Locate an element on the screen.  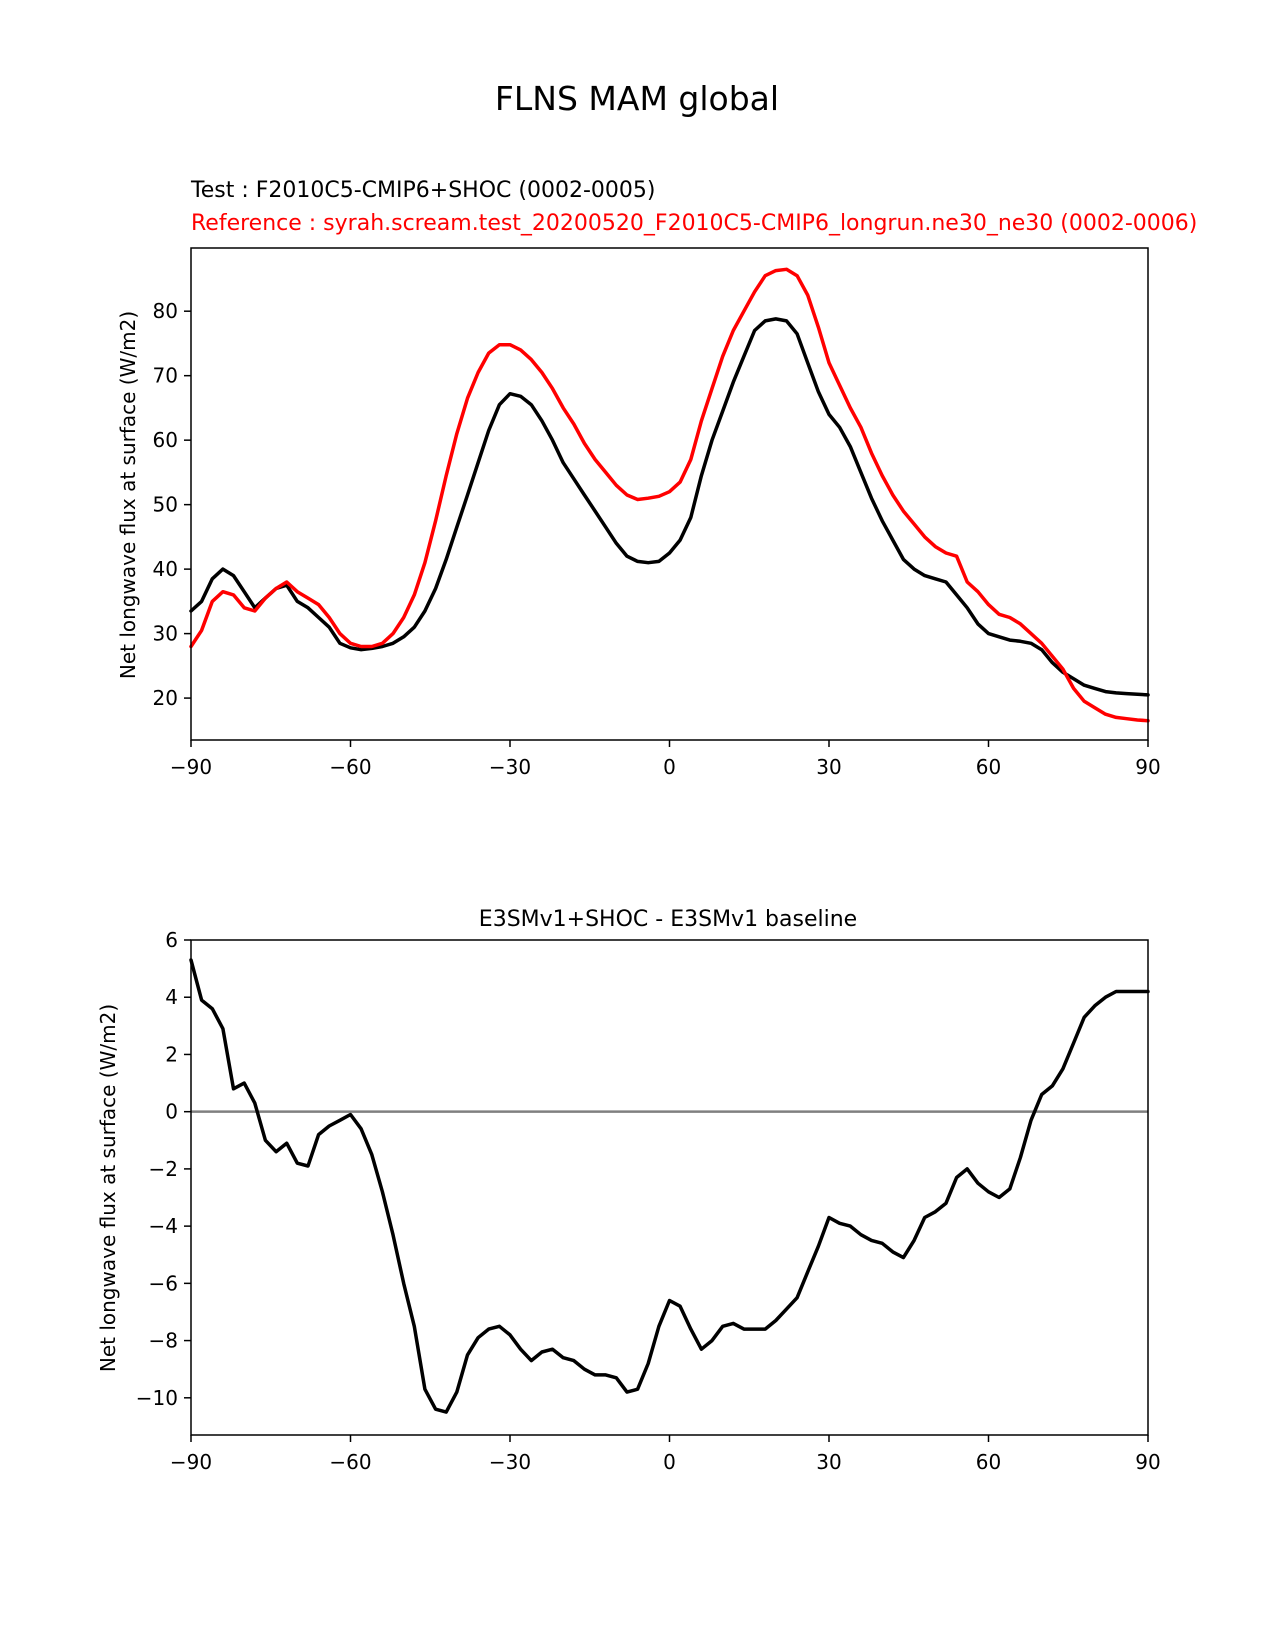
y-tick-label: 70 is located at coordinates (165, 376).